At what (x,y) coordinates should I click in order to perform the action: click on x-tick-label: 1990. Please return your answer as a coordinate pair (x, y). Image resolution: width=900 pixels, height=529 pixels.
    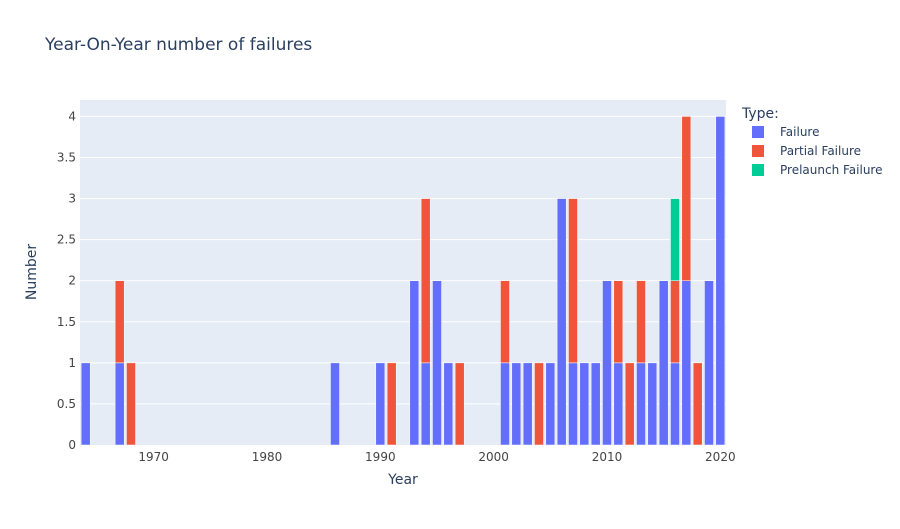
    Looking at the image, I should click on (380, 457).